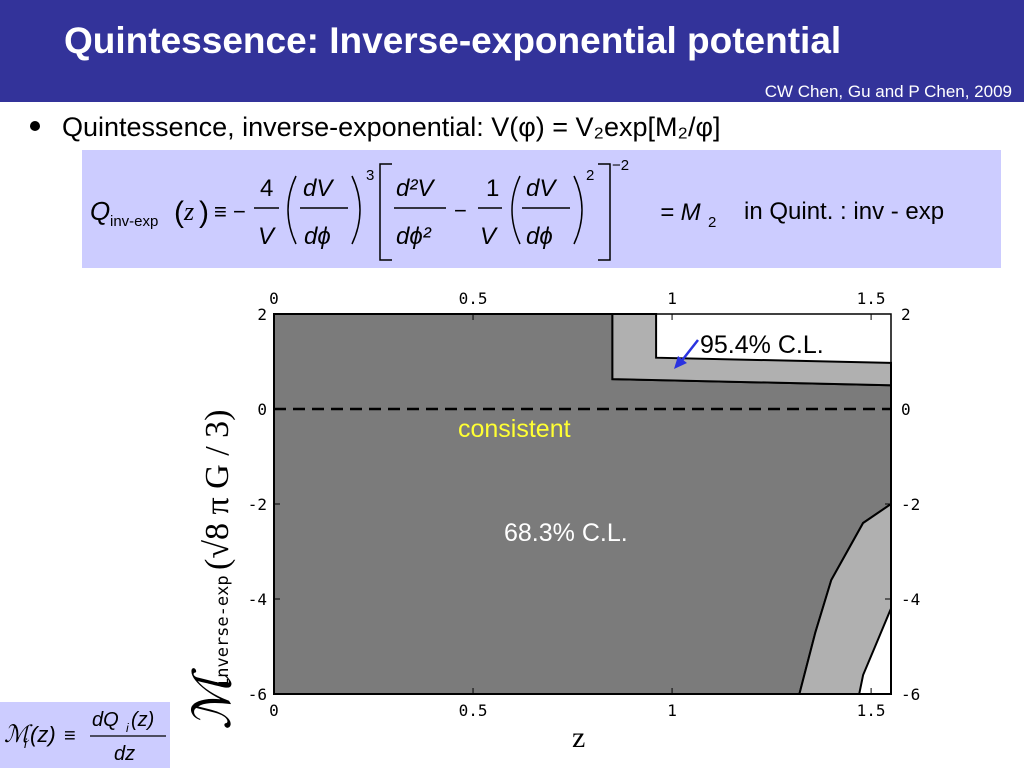 The height and width of the screenshot is (773, 1024). What do you see at coordinates (318, 188) in the screenshot?
I see `formula-dV: dV` at bounding box center [318, 188].